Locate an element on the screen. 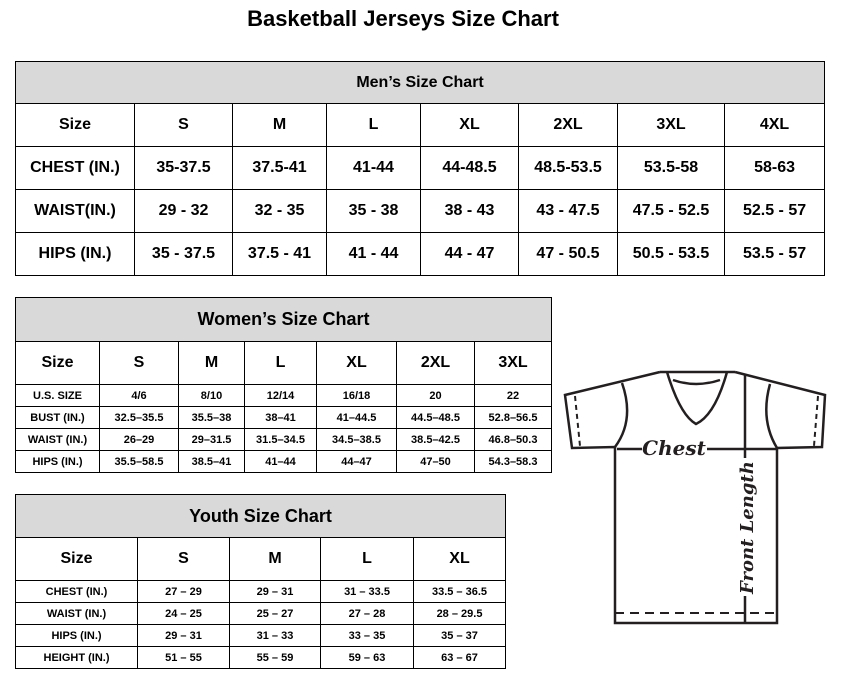 The image size is (843, 679). table-cell: 27 – 28 is located at coordinates (367, 613).